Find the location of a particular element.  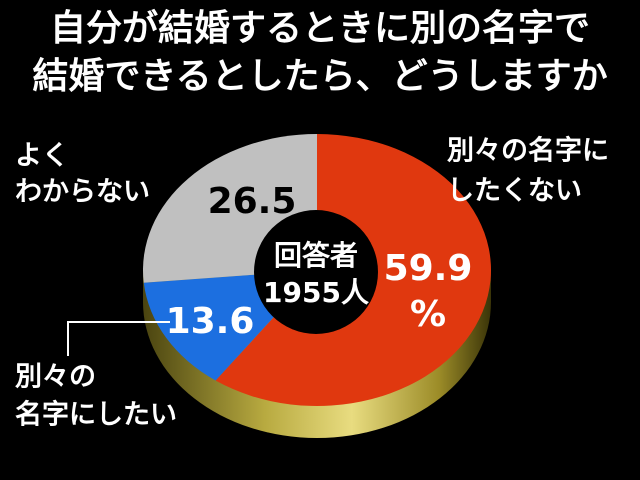

category-label: よく is located at coordinates (42, 156).